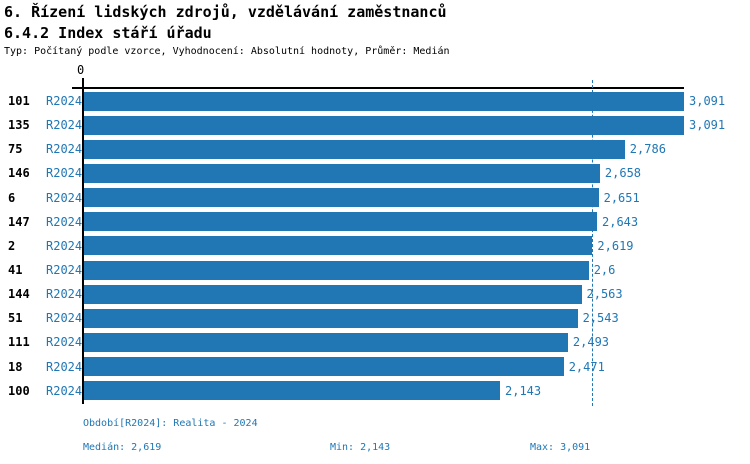  I want to click on x-axis-zero-tick-label: 0, so click(81, 70).